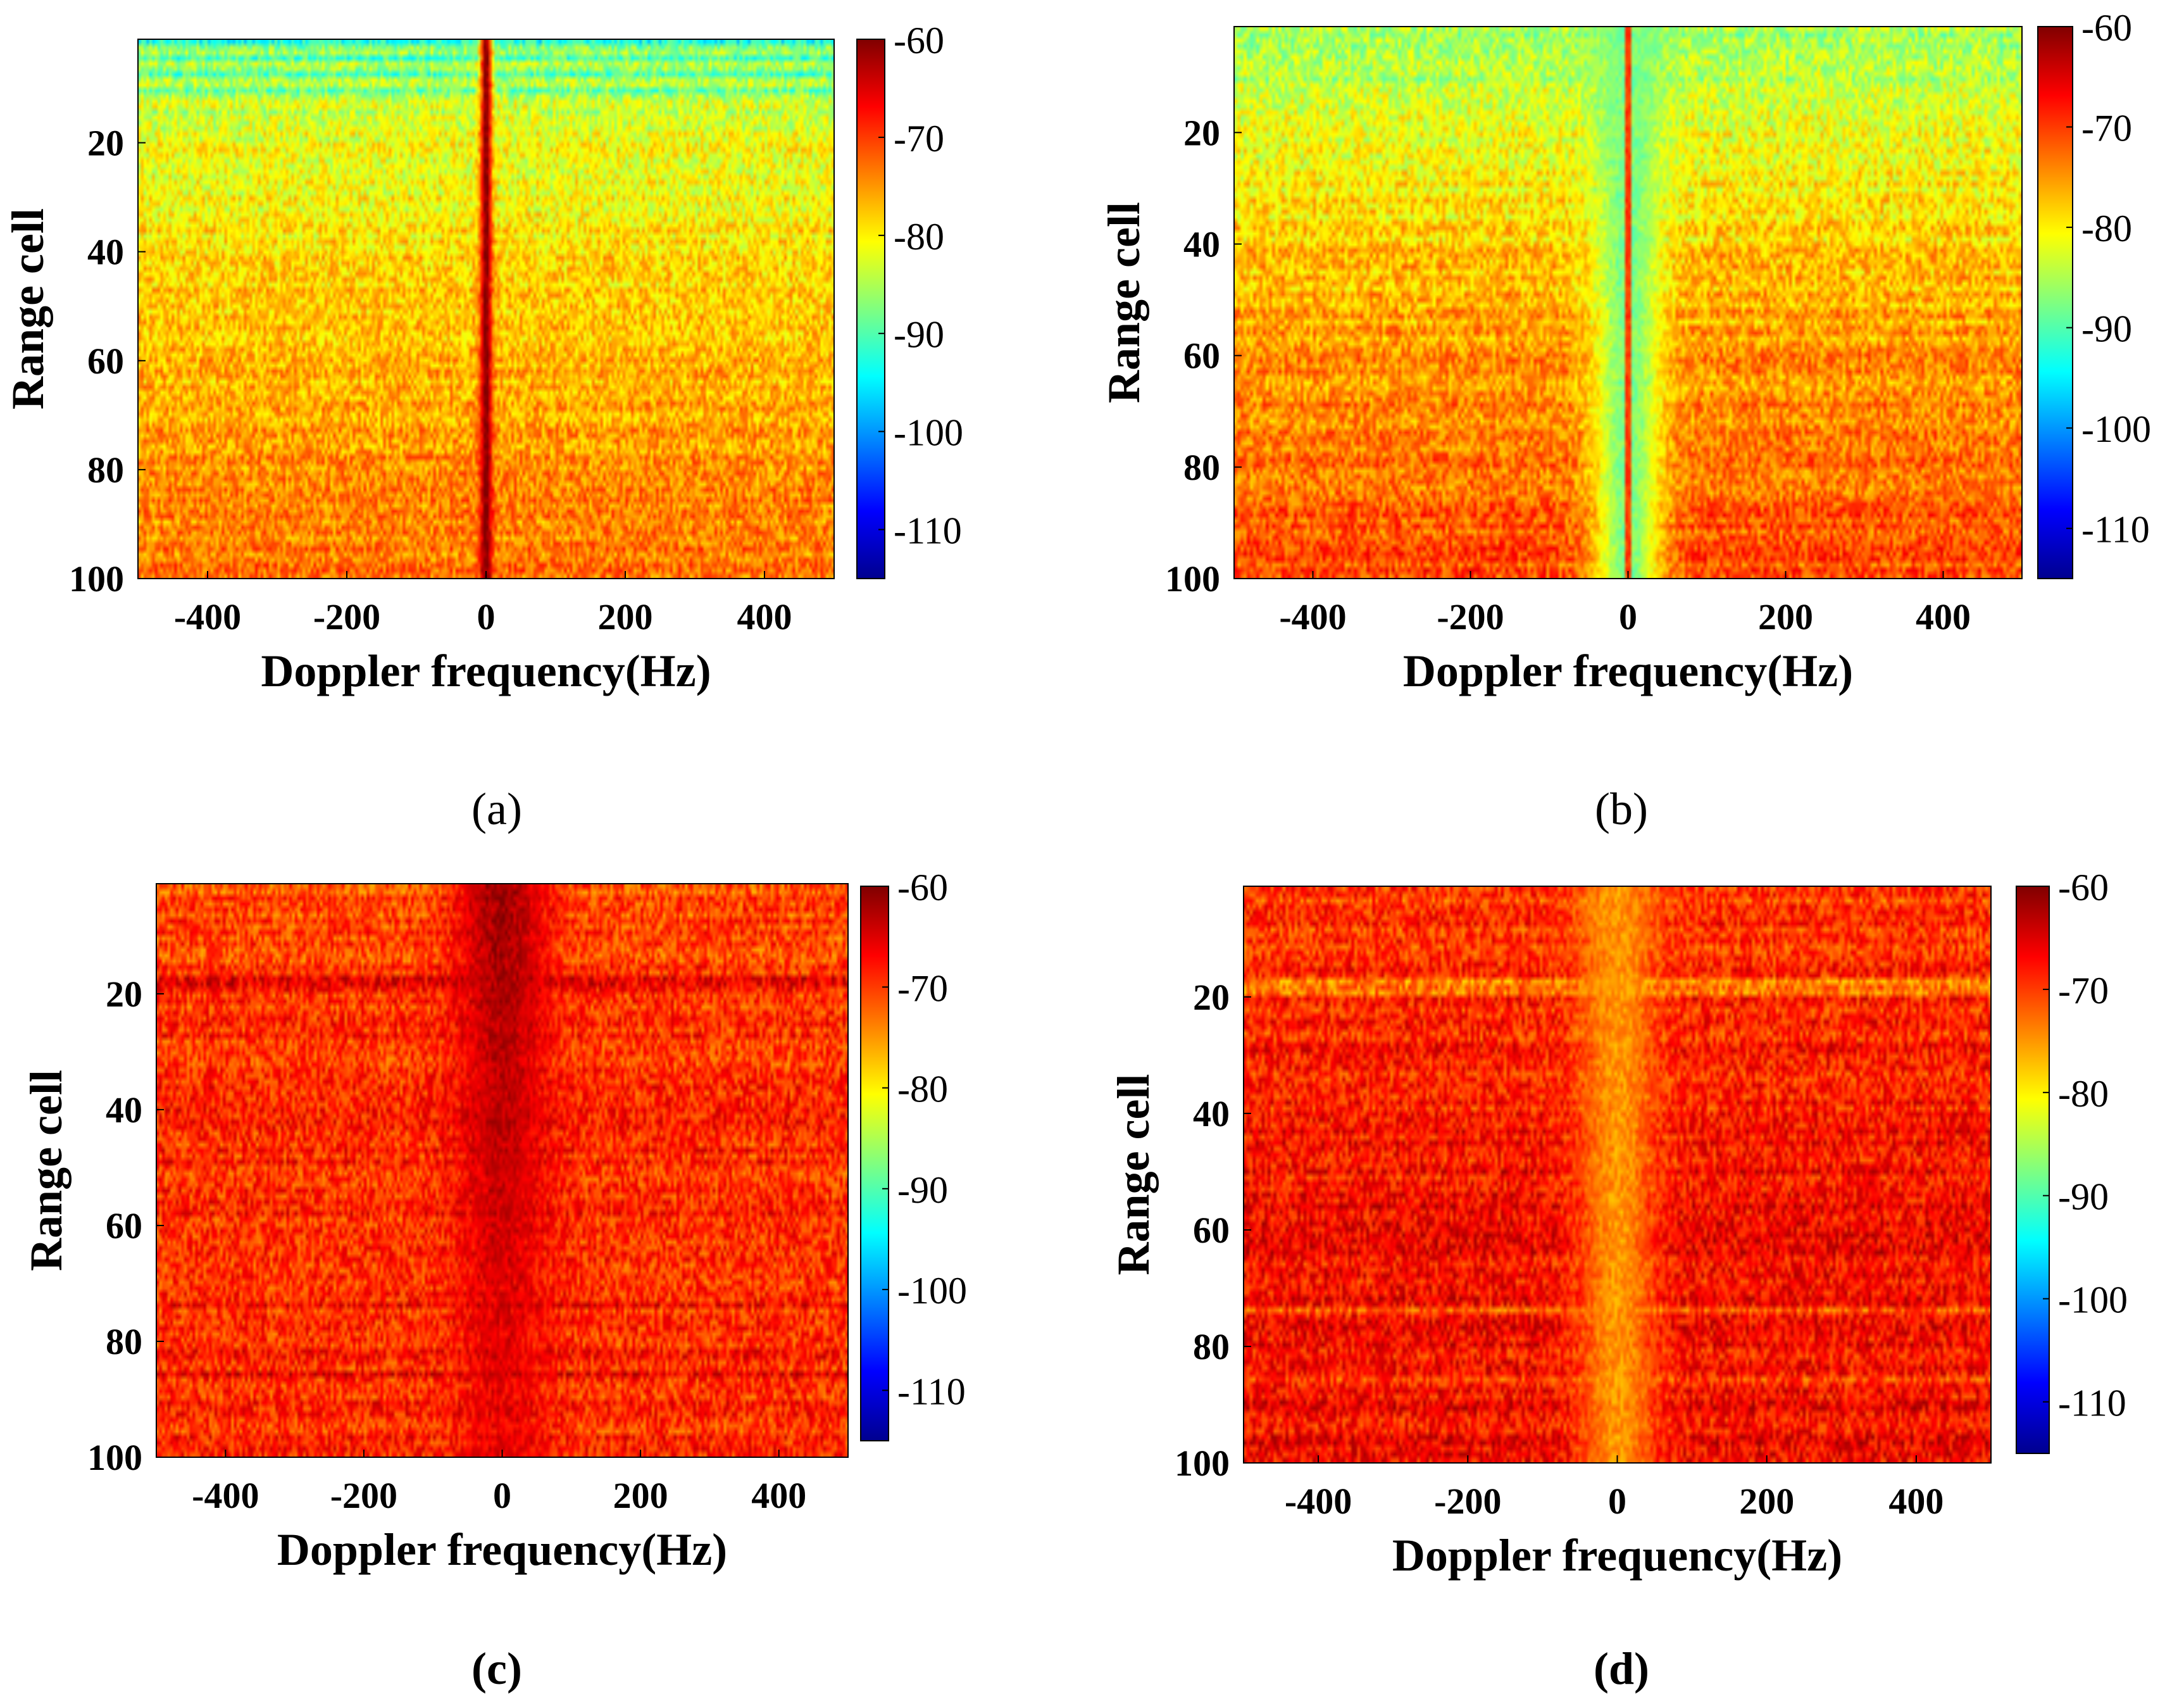  Describe the element at coordinates (496, 1668) in the screenshot. I see `panel-label: (c)` at that location.